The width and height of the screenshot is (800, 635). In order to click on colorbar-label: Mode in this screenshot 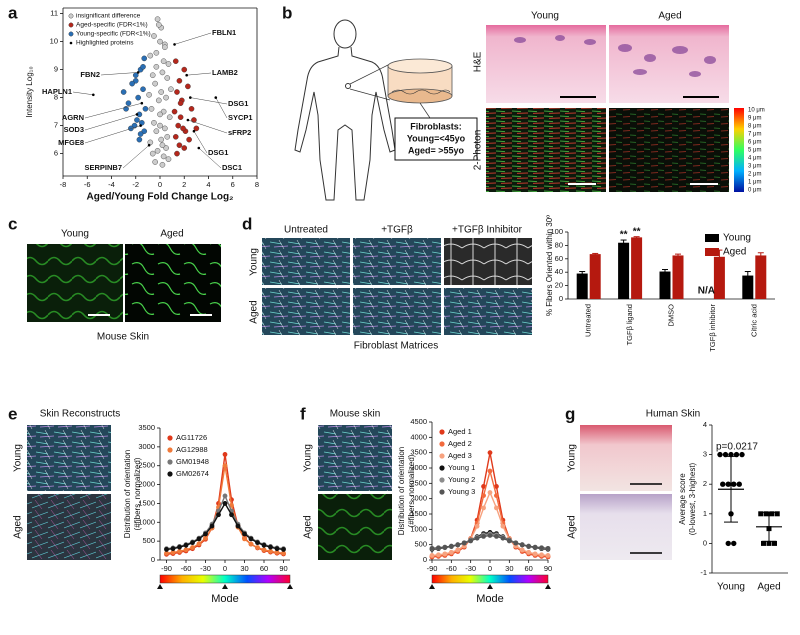, I will do `click(490, 599)`.